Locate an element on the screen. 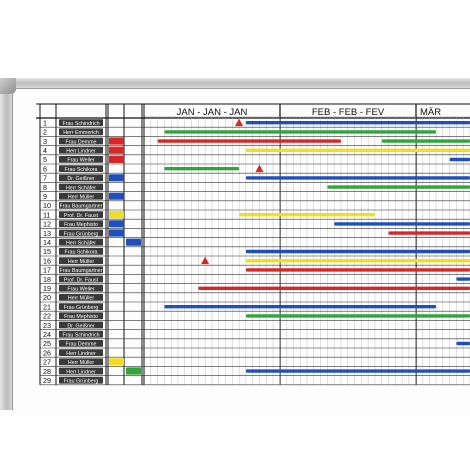 This screenshot has width=470, height=470. row-number: 28 is located at coordinates (47, 371).